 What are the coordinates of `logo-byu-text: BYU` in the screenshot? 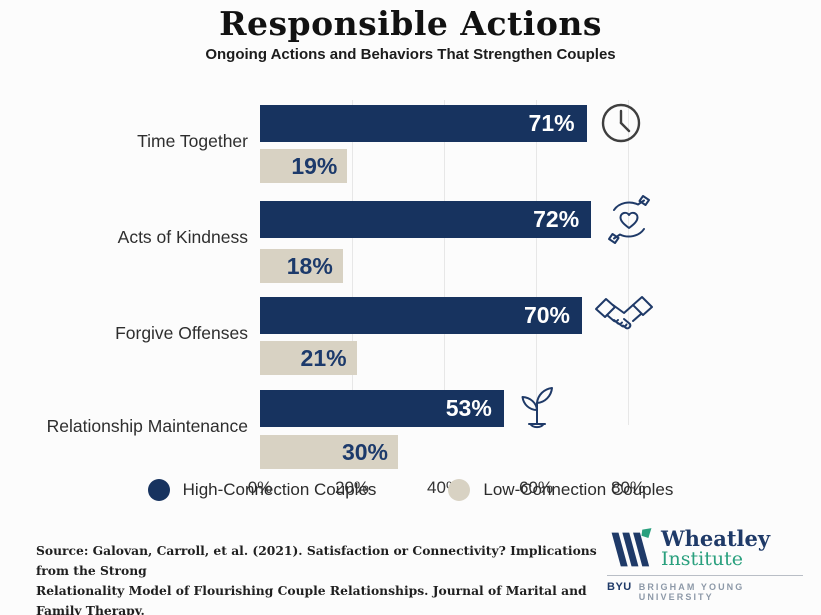 It's located at (619, 587).